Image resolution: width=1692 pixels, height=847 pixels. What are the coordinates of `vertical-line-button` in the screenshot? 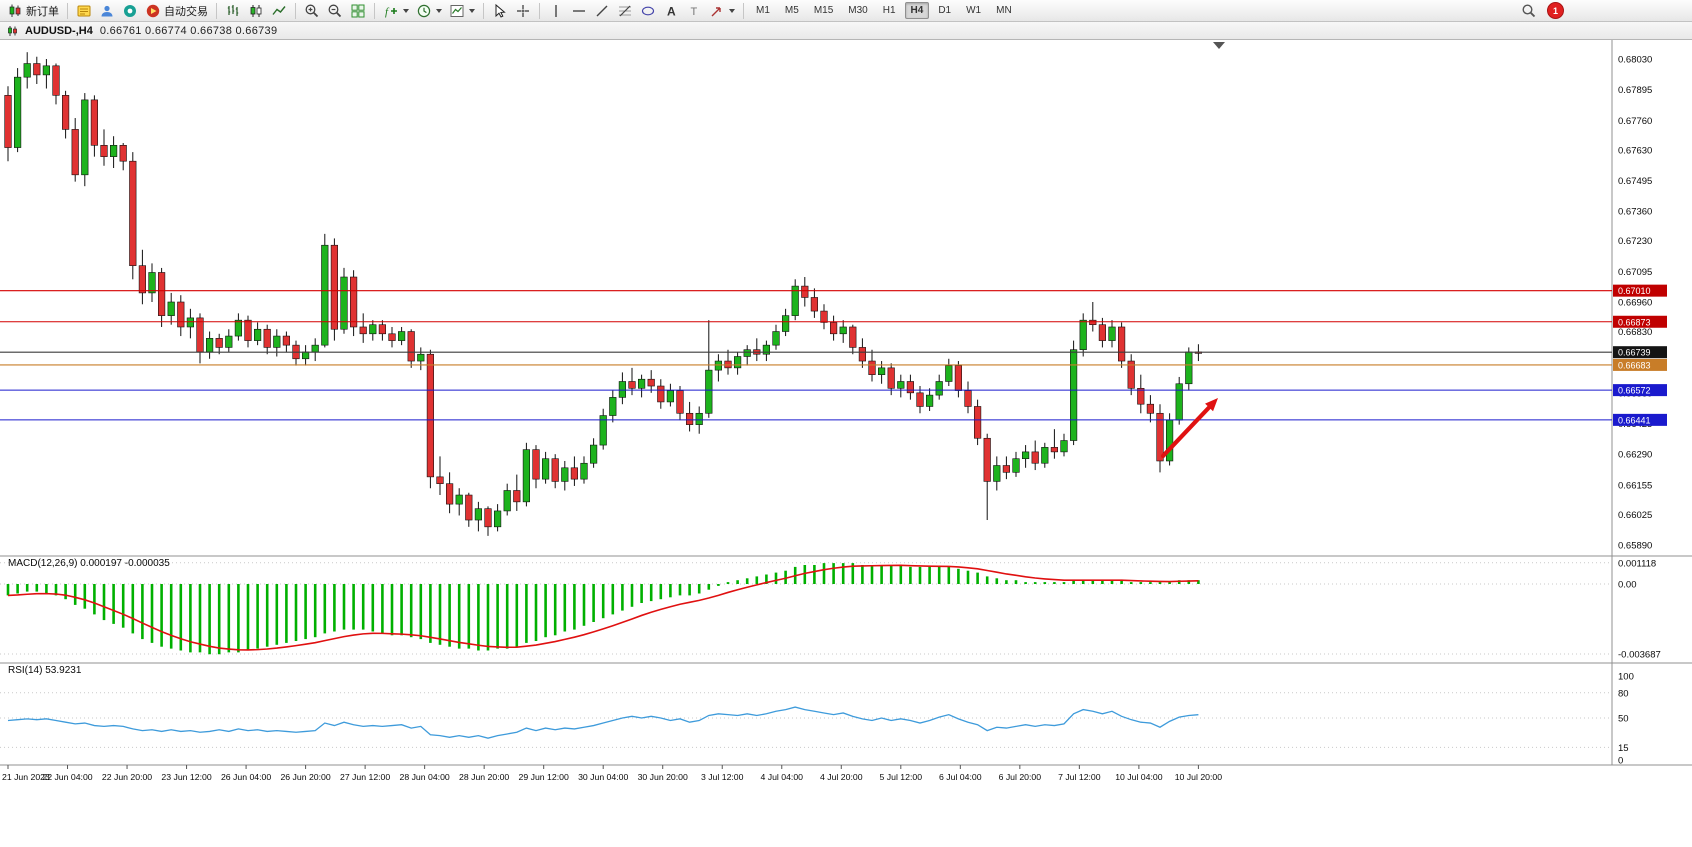 It's located at (556, 10).